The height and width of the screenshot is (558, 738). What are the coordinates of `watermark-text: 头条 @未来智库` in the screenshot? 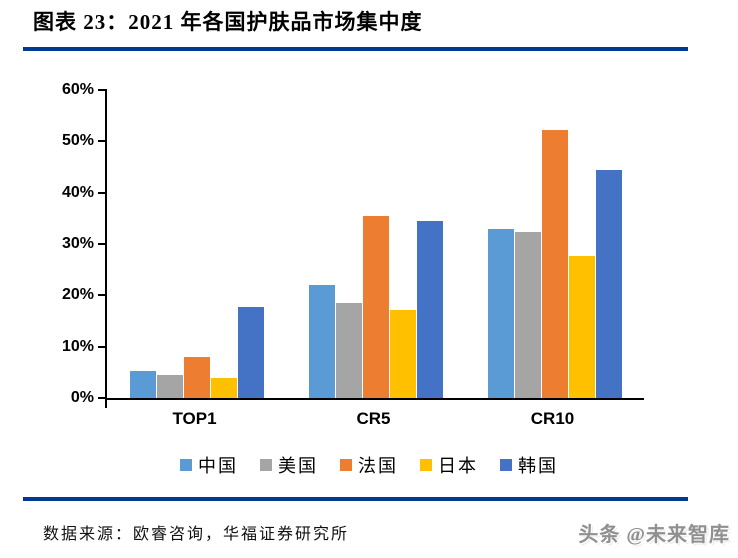 It's located at (654, 535).